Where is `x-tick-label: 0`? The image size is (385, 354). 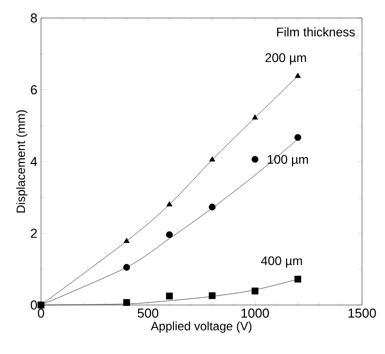 x-tick-label: 0 is located at coordinates (41, 313).